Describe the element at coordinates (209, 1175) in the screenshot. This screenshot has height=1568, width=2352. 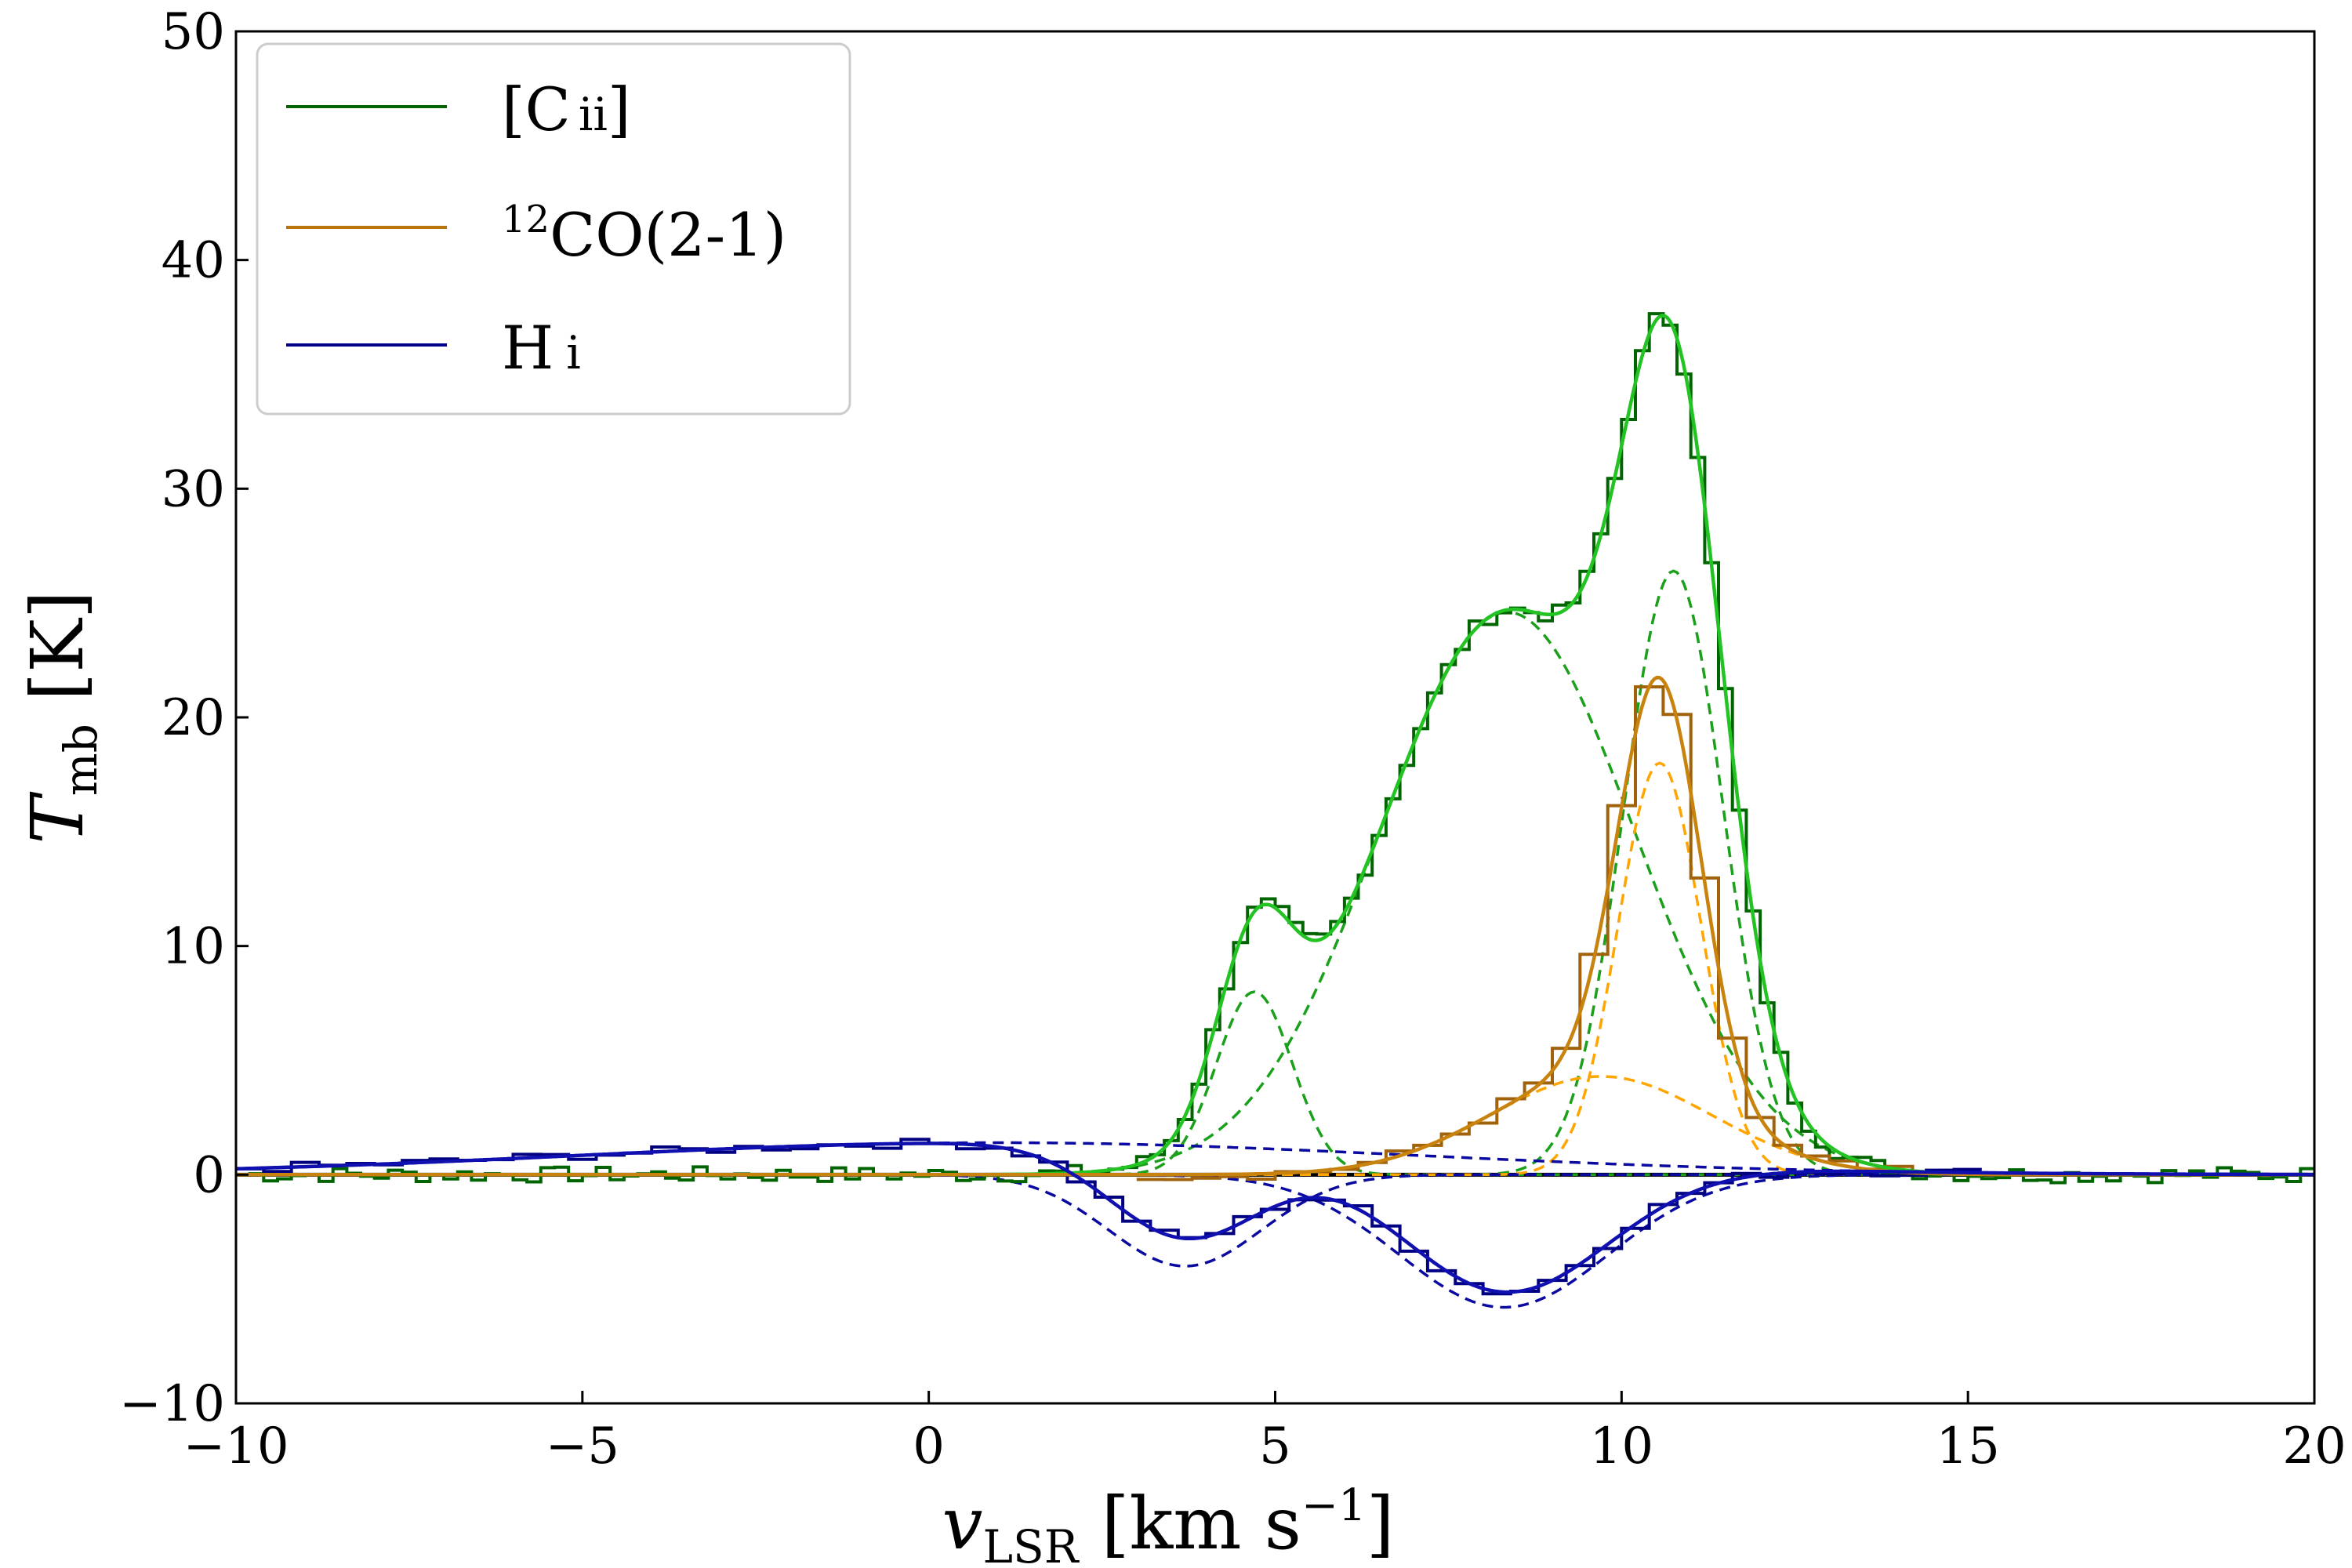
I see `y-tick-label: 0` at that location.